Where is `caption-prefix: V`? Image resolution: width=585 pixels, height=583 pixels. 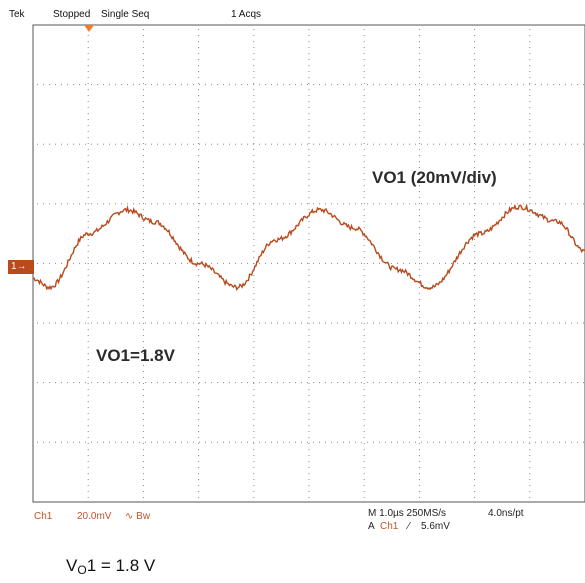
caption-prefix: V is located at coordinates (72, 565).